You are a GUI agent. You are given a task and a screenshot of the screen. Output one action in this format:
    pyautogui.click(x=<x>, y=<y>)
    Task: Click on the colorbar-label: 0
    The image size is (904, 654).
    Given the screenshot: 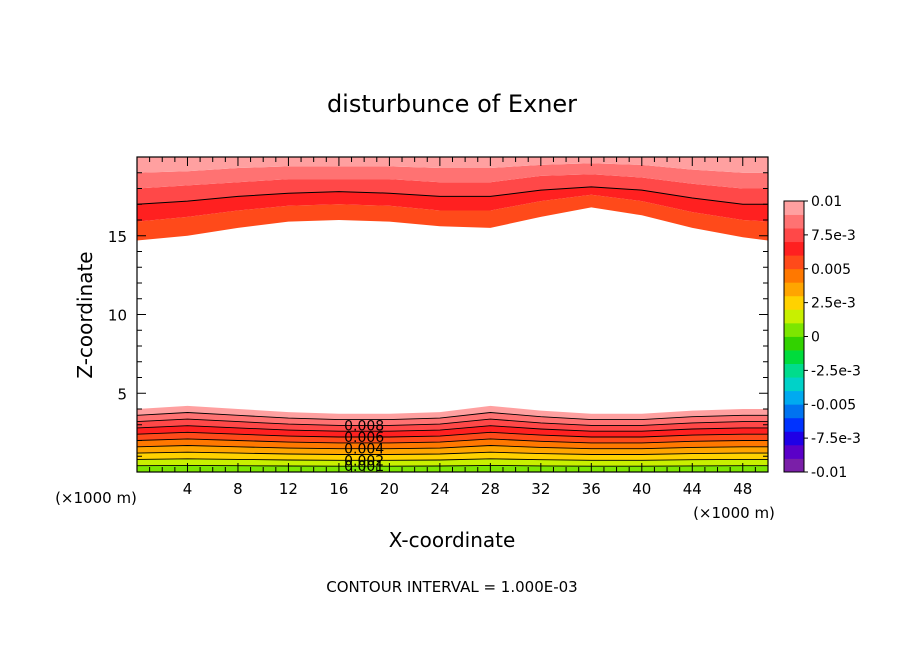 What is the action you would take?
    pyautogui.click(x=815, y=338)
    